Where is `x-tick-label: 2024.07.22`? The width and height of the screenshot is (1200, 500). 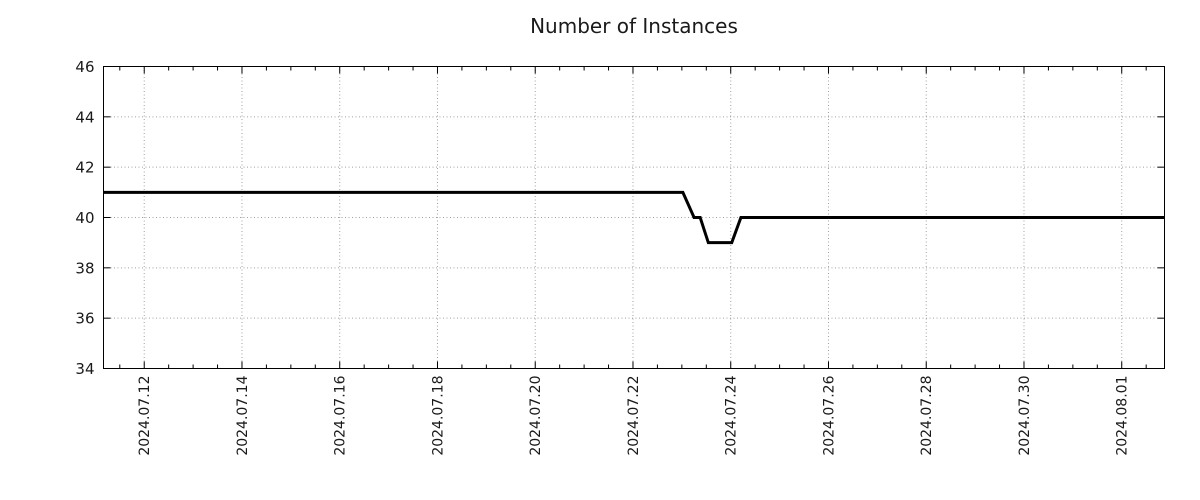
x-tick-label: 2024.07.22 is located at coordinates (634, 416).